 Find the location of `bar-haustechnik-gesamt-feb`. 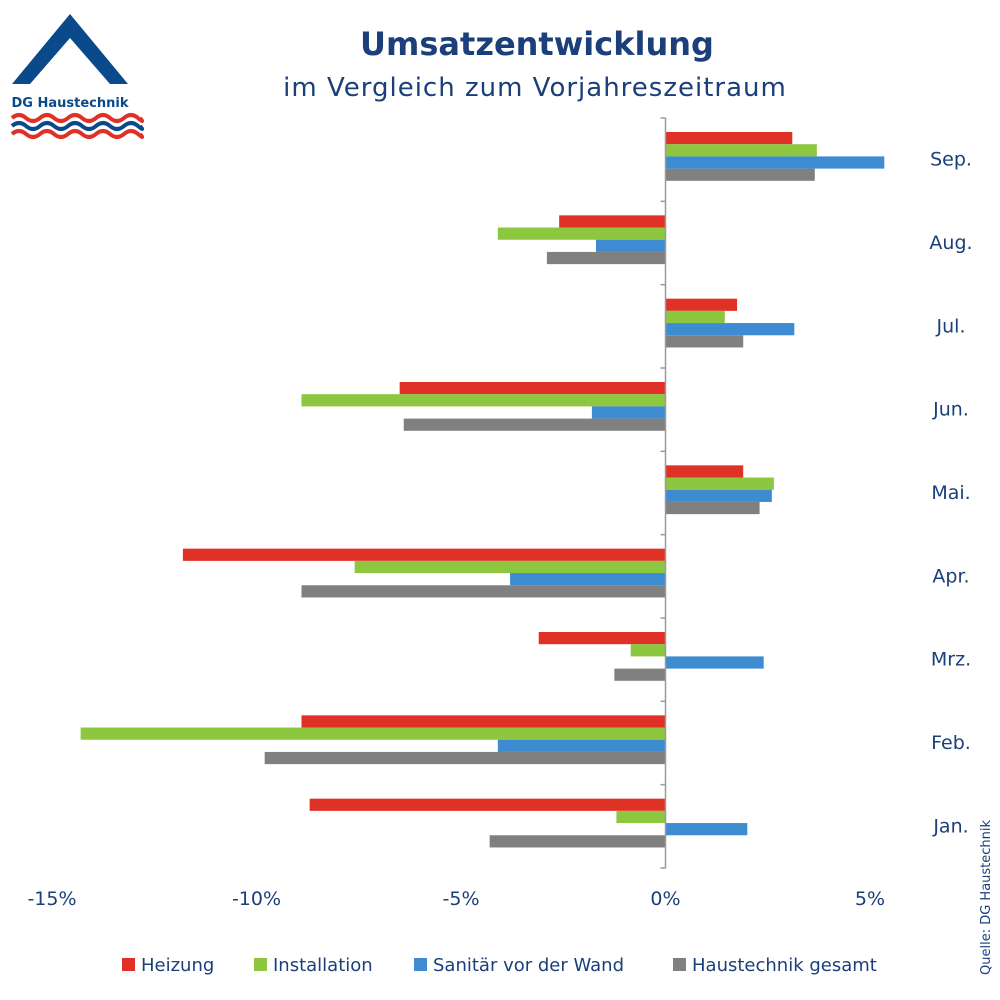

bar-haustechnik-gesamt-feb is located at coordinates (465, 758).